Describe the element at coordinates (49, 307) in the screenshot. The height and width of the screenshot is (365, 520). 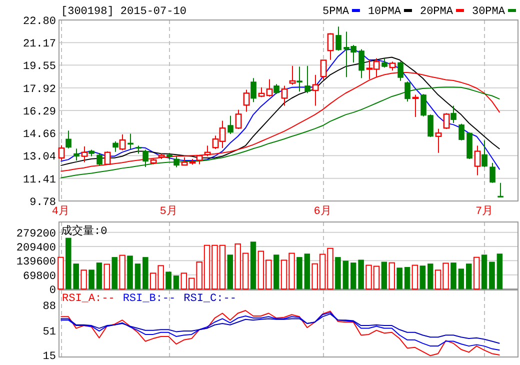
I see `y-tick-label: 88` at that location.